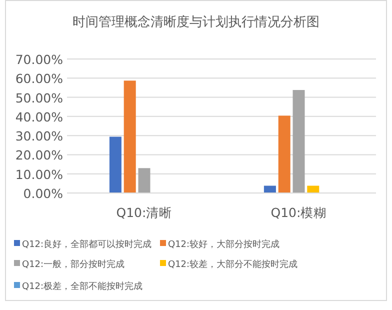 This screenshot has width=392, height=310. What do you see at coordinates (196, 22) in the screenshot?
I see `chart-title: 时间管理概念清晰度与计划执行情况分析图` at bounding box center [196, 22].